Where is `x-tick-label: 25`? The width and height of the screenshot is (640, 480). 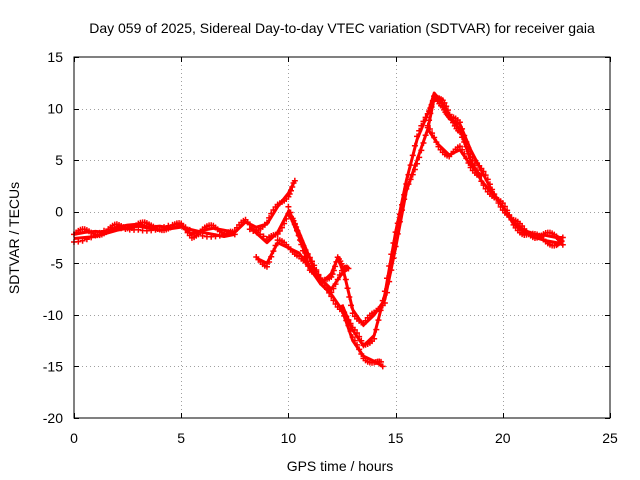
x-tick-label: 25 is located at coordinates (610, 438).